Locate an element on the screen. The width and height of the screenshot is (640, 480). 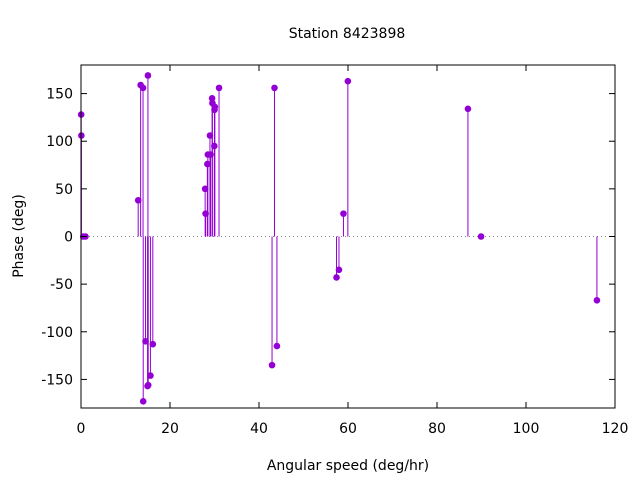
x-axis-label: Angular speed (deg/hr) is located at coordinates (348, 466).